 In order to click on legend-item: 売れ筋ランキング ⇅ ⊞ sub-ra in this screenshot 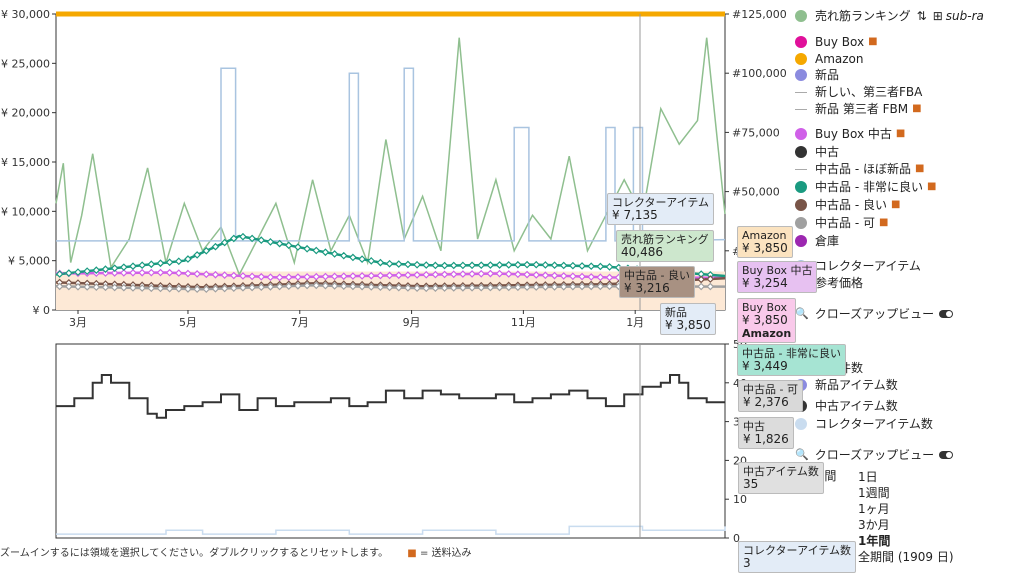, I will do `click(889, 16)`.